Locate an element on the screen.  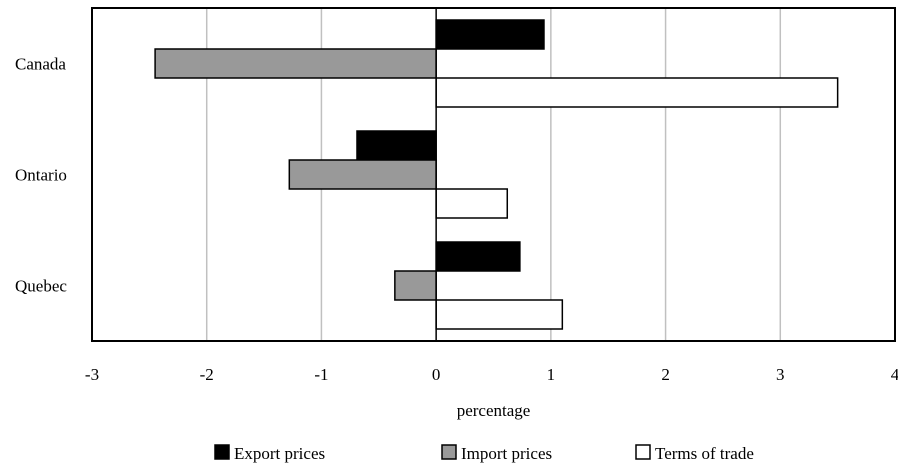
bar-terms-of-trade-canada is located at coordinates (637, 92).